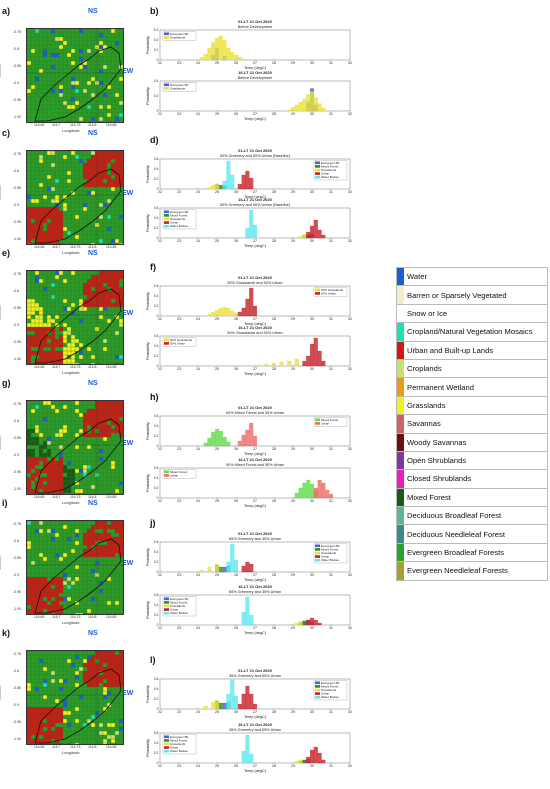  I want to click on series-legend-label: Evergreen BF, so click(179, 85).